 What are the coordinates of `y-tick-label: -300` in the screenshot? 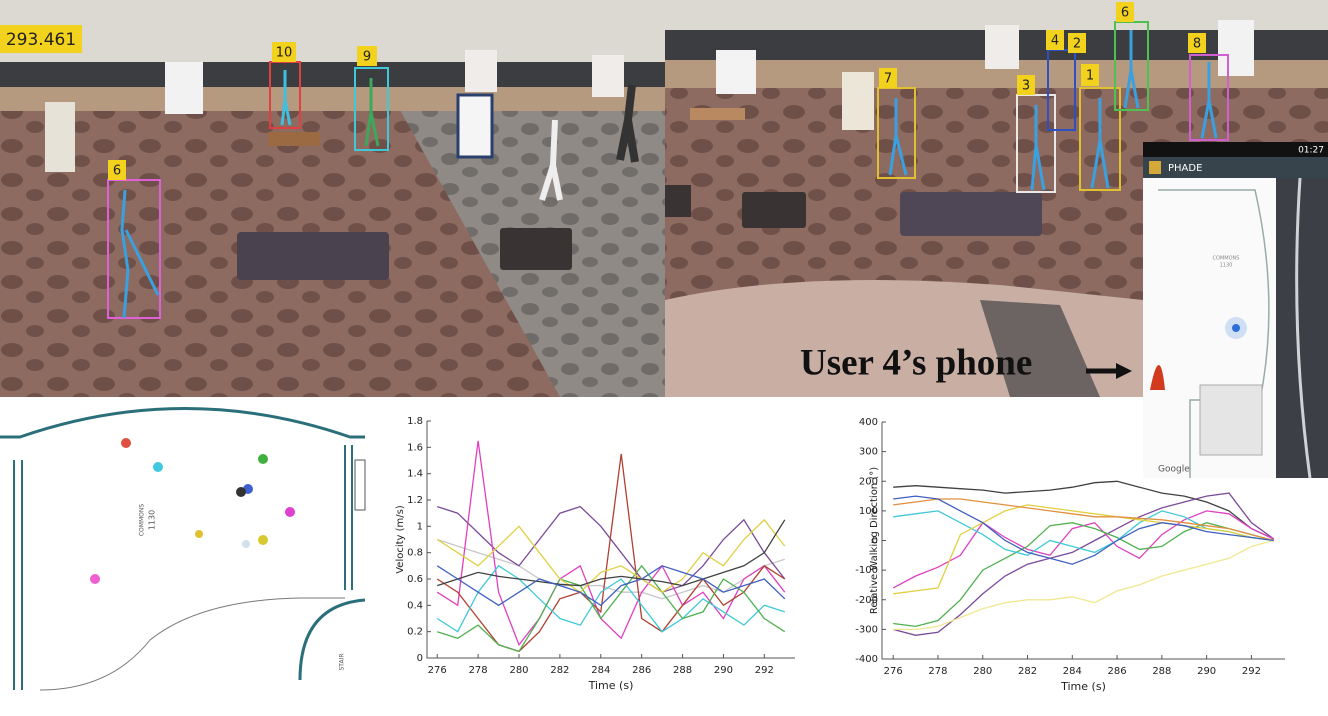 It's located at (866, 629).